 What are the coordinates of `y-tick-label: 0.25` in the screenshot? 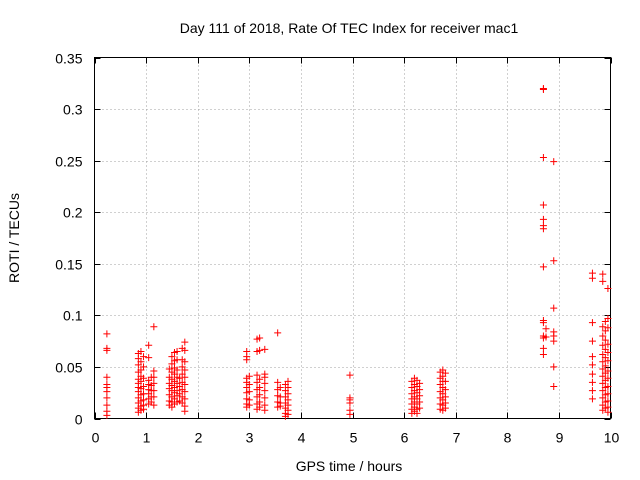 It's located at (68, 162).